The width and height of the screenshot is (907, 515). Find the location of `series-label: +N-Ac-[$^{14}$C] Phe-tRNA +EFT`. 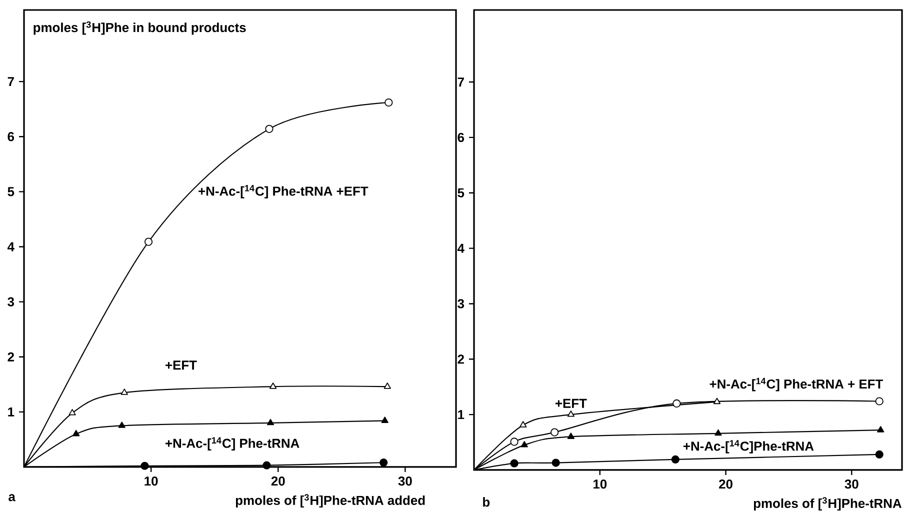

series-label: +N-Ac-[$^{14}$C] Phe-tRNA +EFT is located at coordinates (283, 191).